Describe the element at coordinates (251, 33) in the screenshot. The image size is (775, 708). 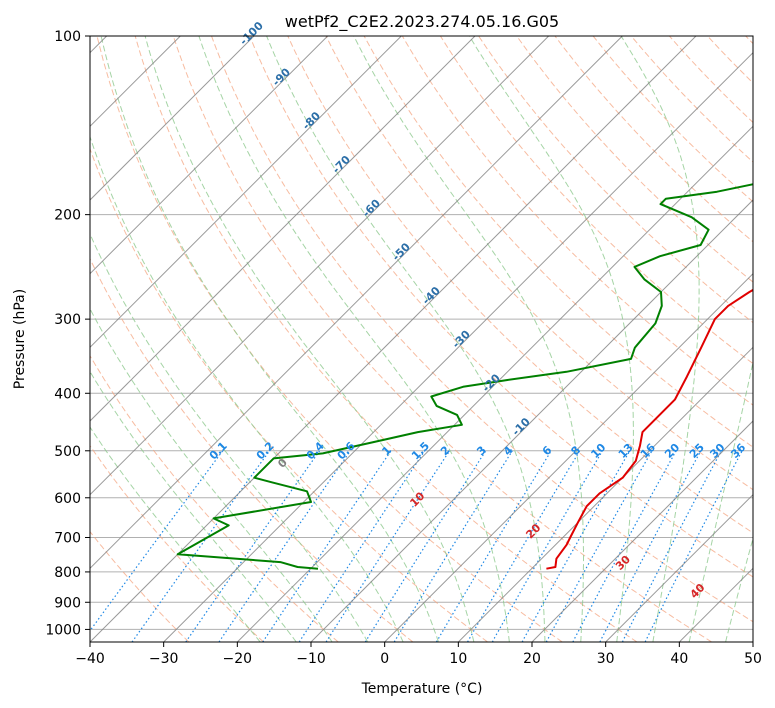
I see `isotherm-label: -100` at that location.